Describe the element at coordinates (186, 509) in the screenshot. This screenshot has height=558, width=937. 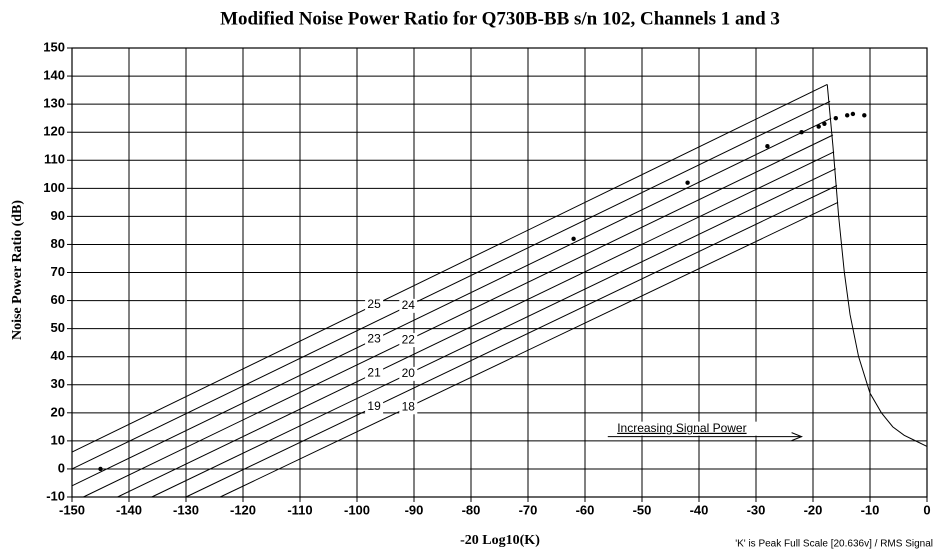
I see `x-tick-label: -130` at that location.